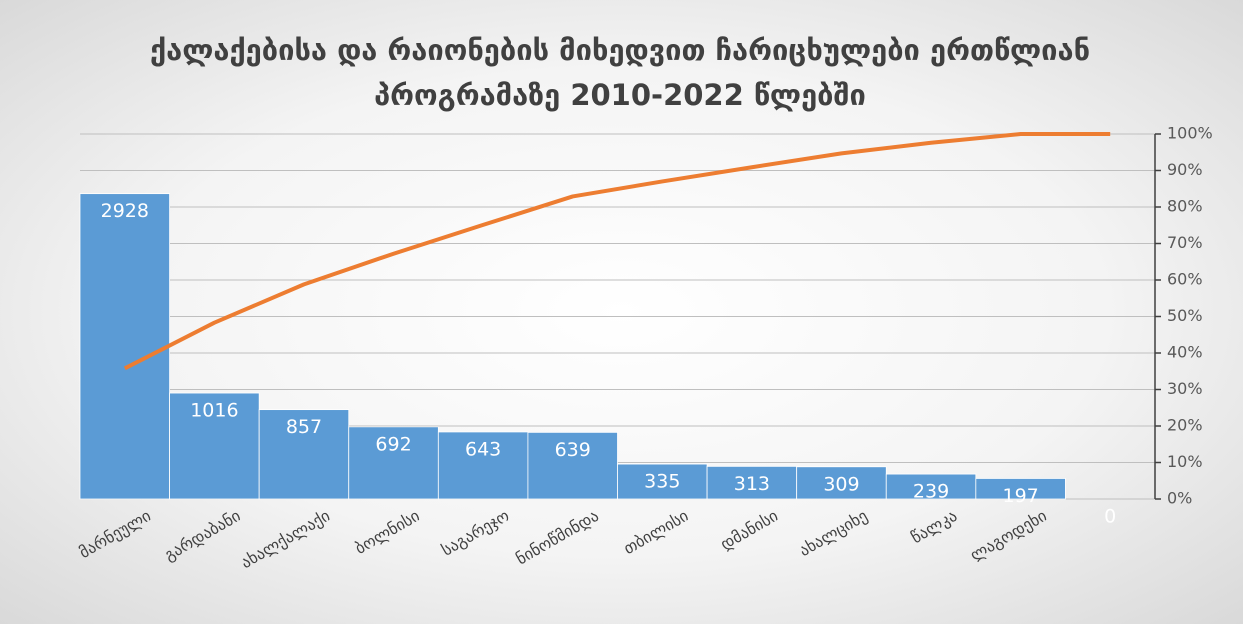 Image resolution: width=1243 pixels, height=624 pixels. I want to click on y2-tick-label: 60%, so click(1185, 279).